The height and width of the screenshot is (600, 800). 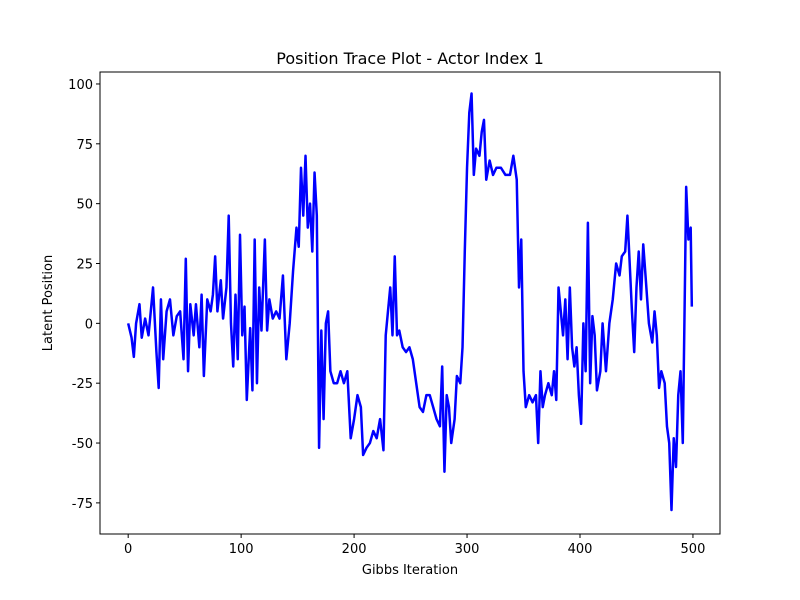 What do you see at coordinates (82, 444) in the screenshot?
I see `y-tick-label: -50` at bounding box center [82, 444].